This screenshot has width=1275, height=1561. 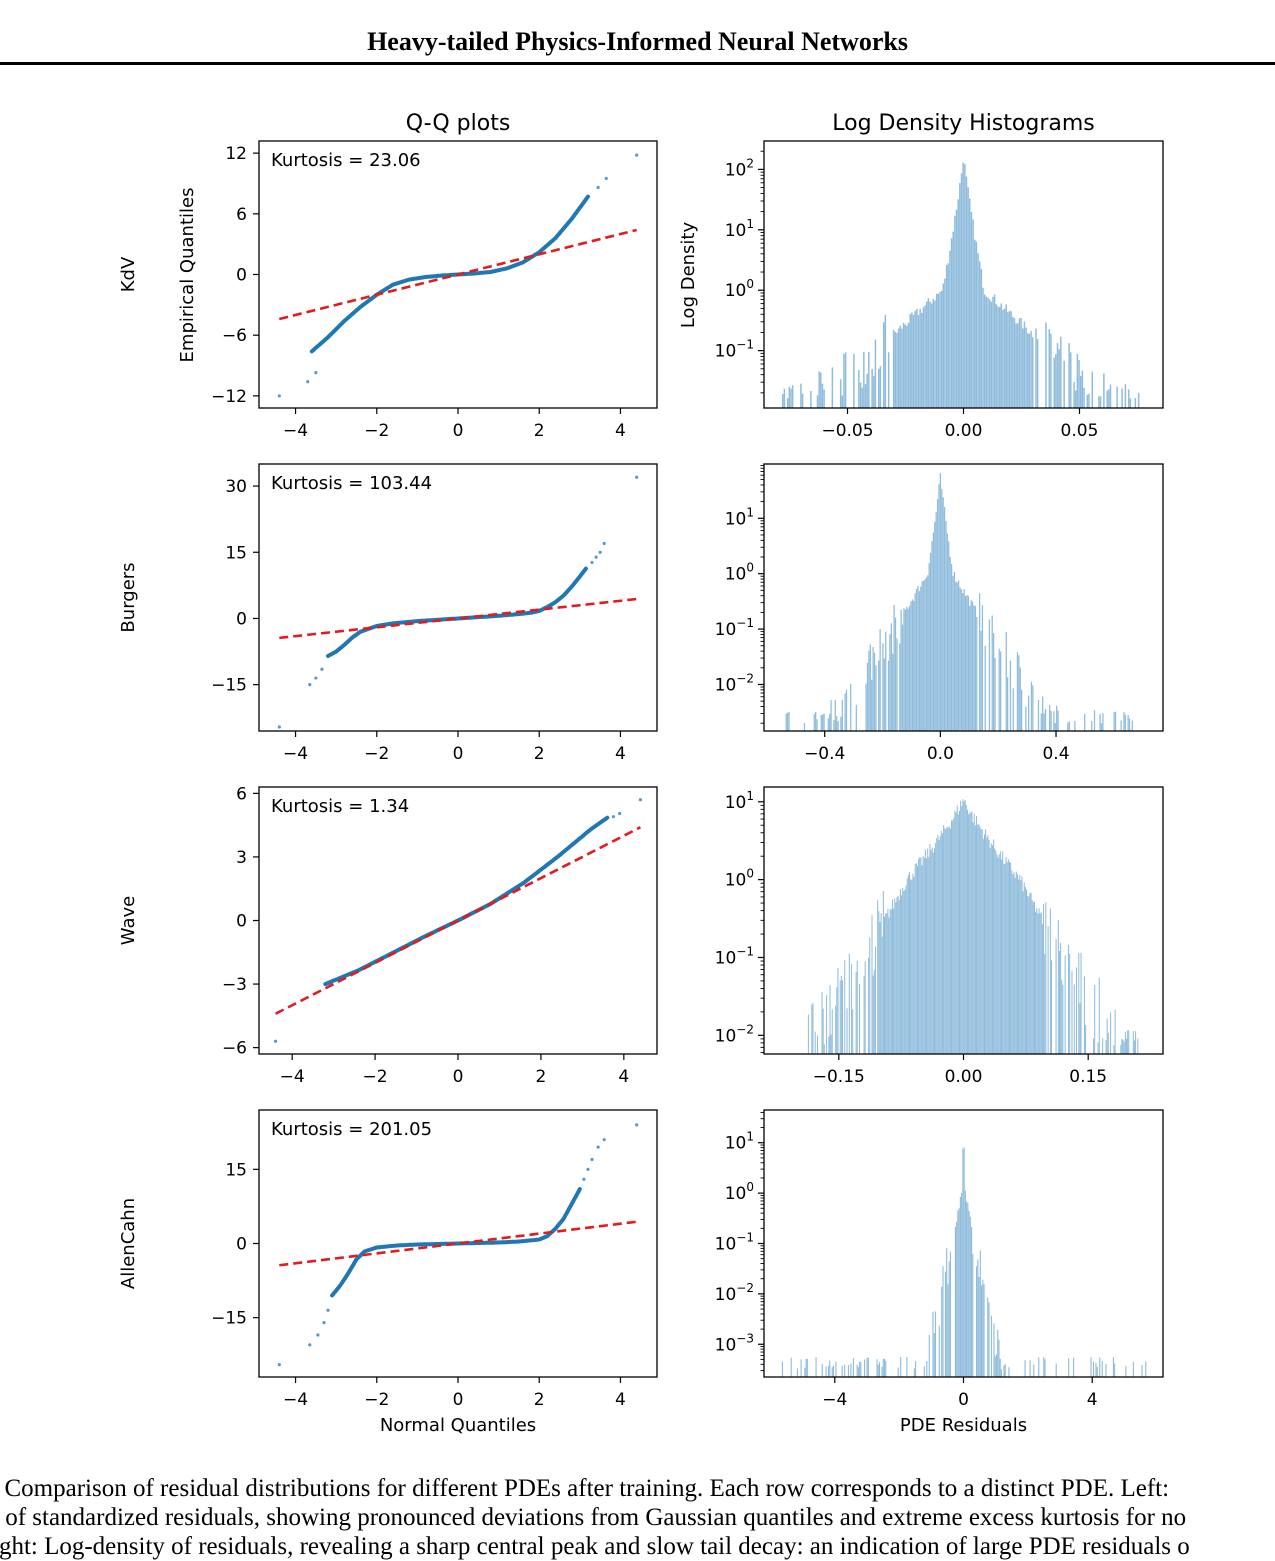 What do you see at coordinates (458, 920) in the screenshot?
I see `qq-reference-line` at bounding box center [458, 920].